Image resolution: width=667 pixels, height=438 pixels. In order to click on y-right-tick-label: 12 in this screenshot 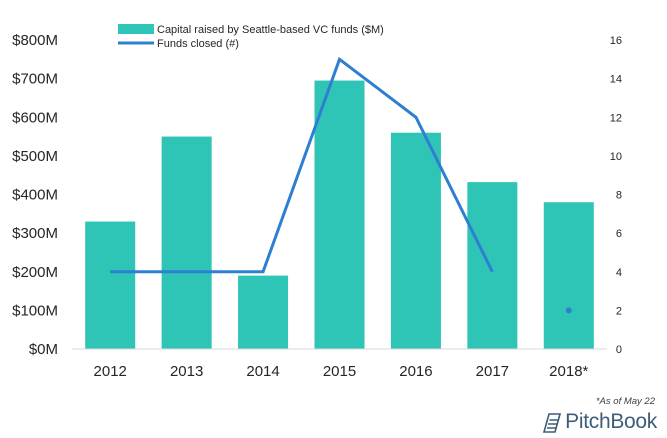, I will do `click(616, 118)`.